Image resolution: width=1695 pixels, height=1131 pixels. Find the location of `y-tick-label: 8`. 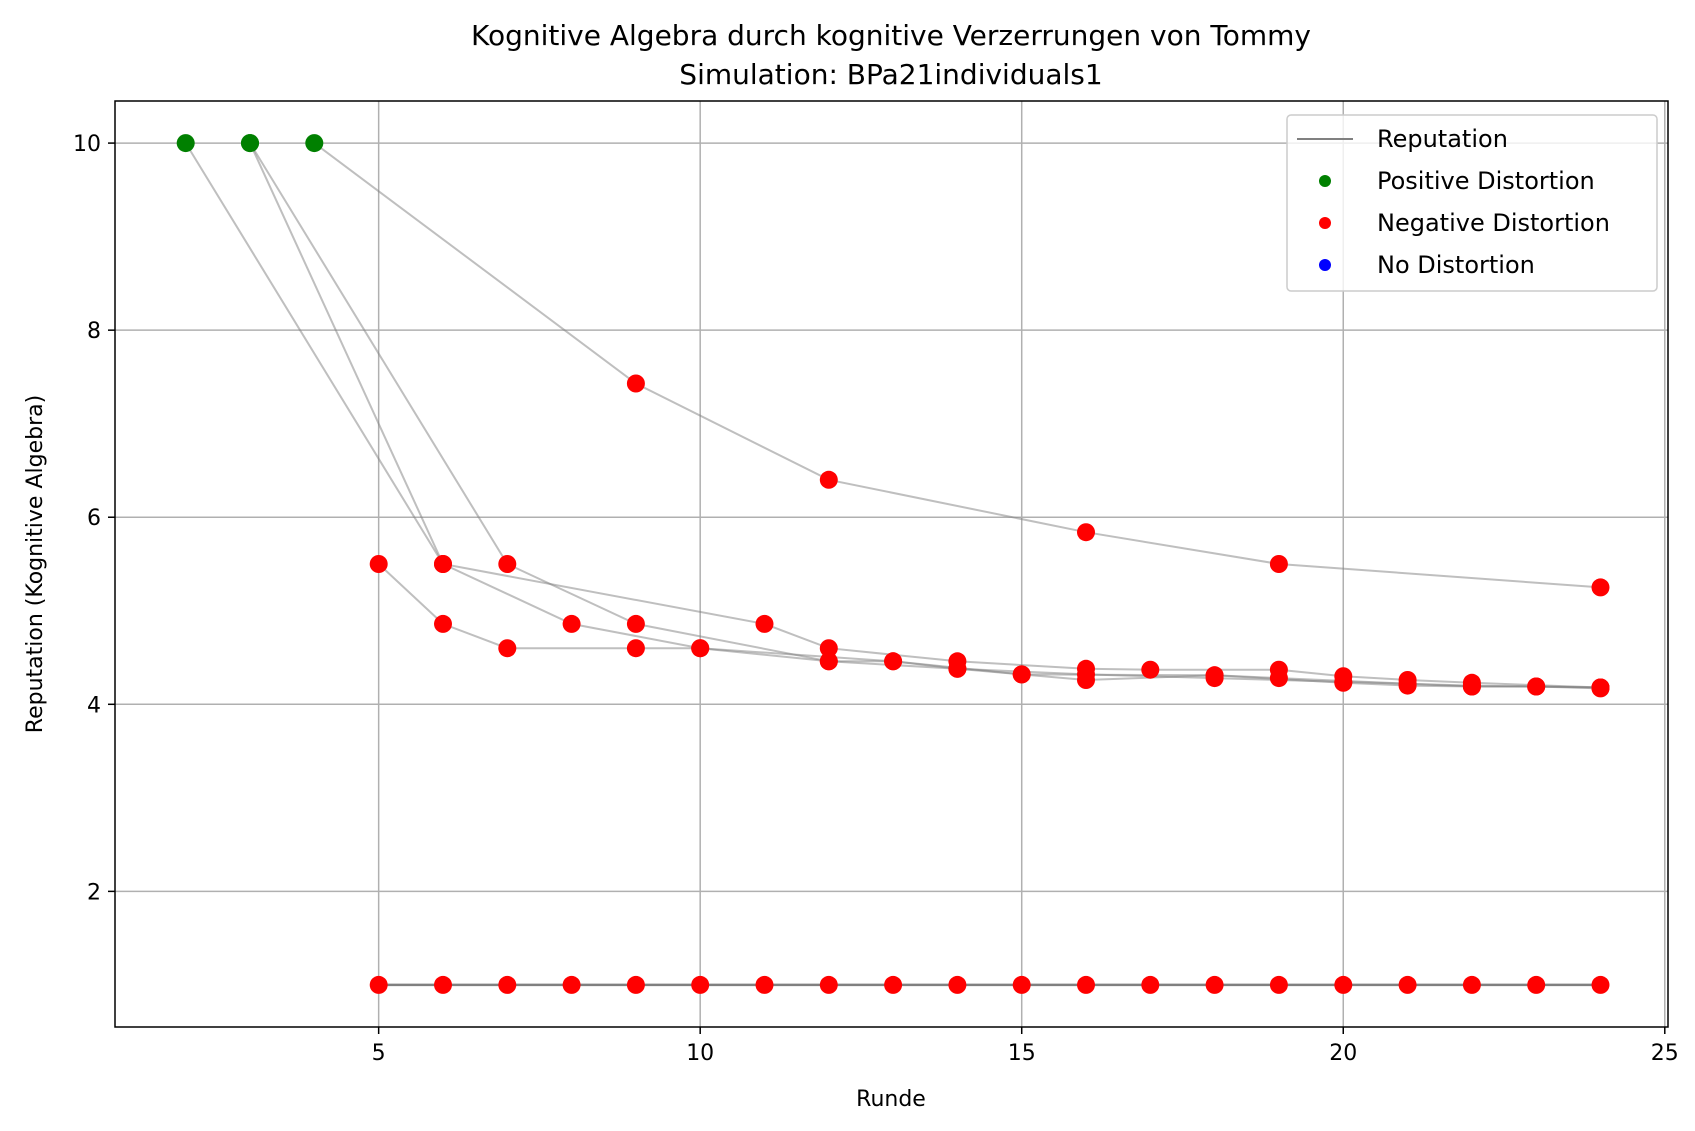

y-tick-label: 8 is located at coordinates (94, 331).